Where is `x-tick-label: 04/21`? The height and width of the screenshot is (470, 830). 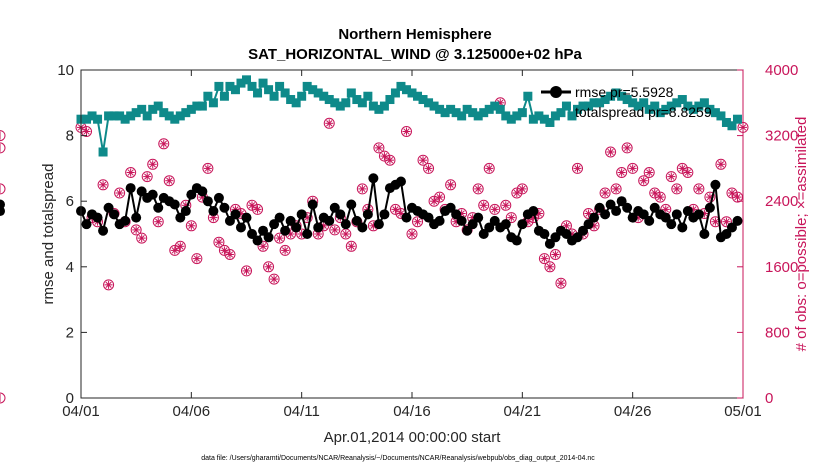
x-tick-label: 04/21 is located at coordinates (523, 411).